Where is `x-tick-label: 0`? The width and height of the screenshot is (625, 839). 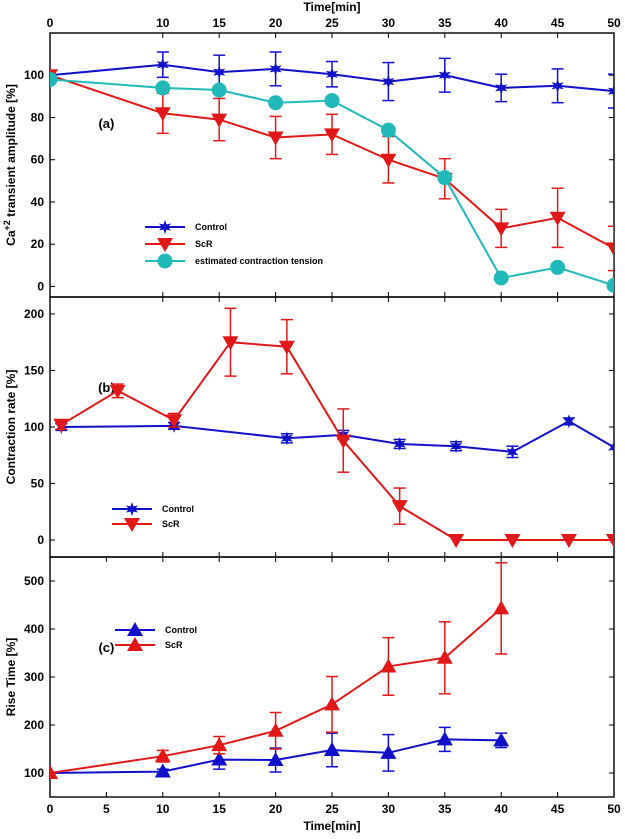
x-tick-label: 0 is located at coordinates (50, 809).